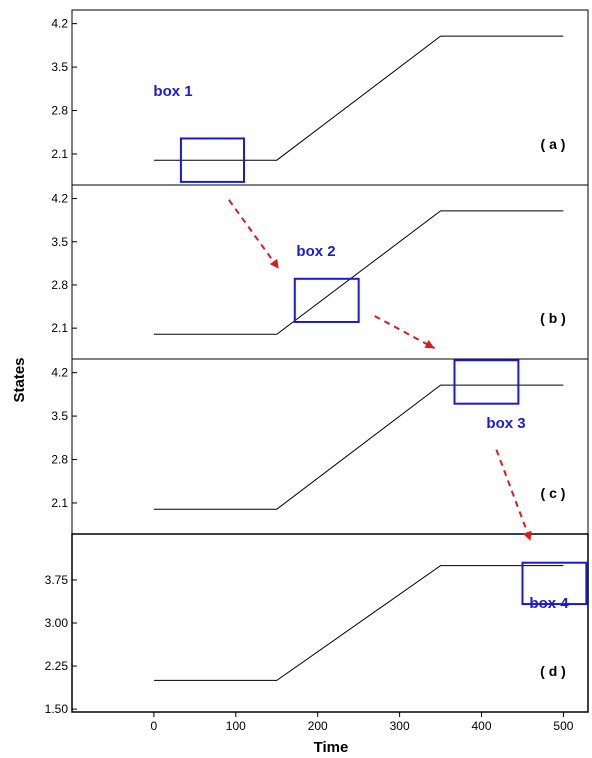 This screenshot has height=758, width=592. What do you see at coordinates (482, 726) in the screenshot?
I see `x-tick-label: 400` at bounding box center [482, 726].